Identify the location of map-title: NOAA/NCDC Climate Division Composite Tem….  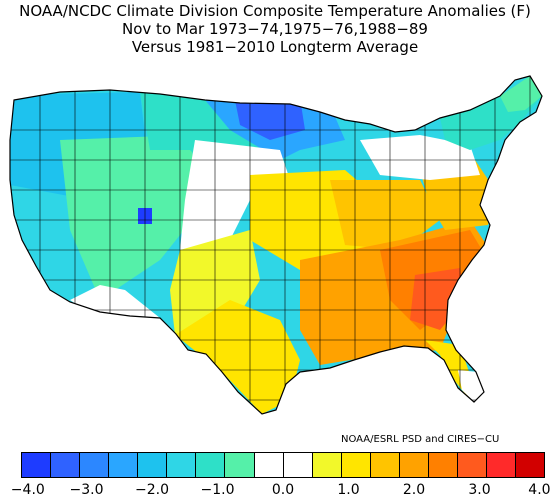
(275, 11).